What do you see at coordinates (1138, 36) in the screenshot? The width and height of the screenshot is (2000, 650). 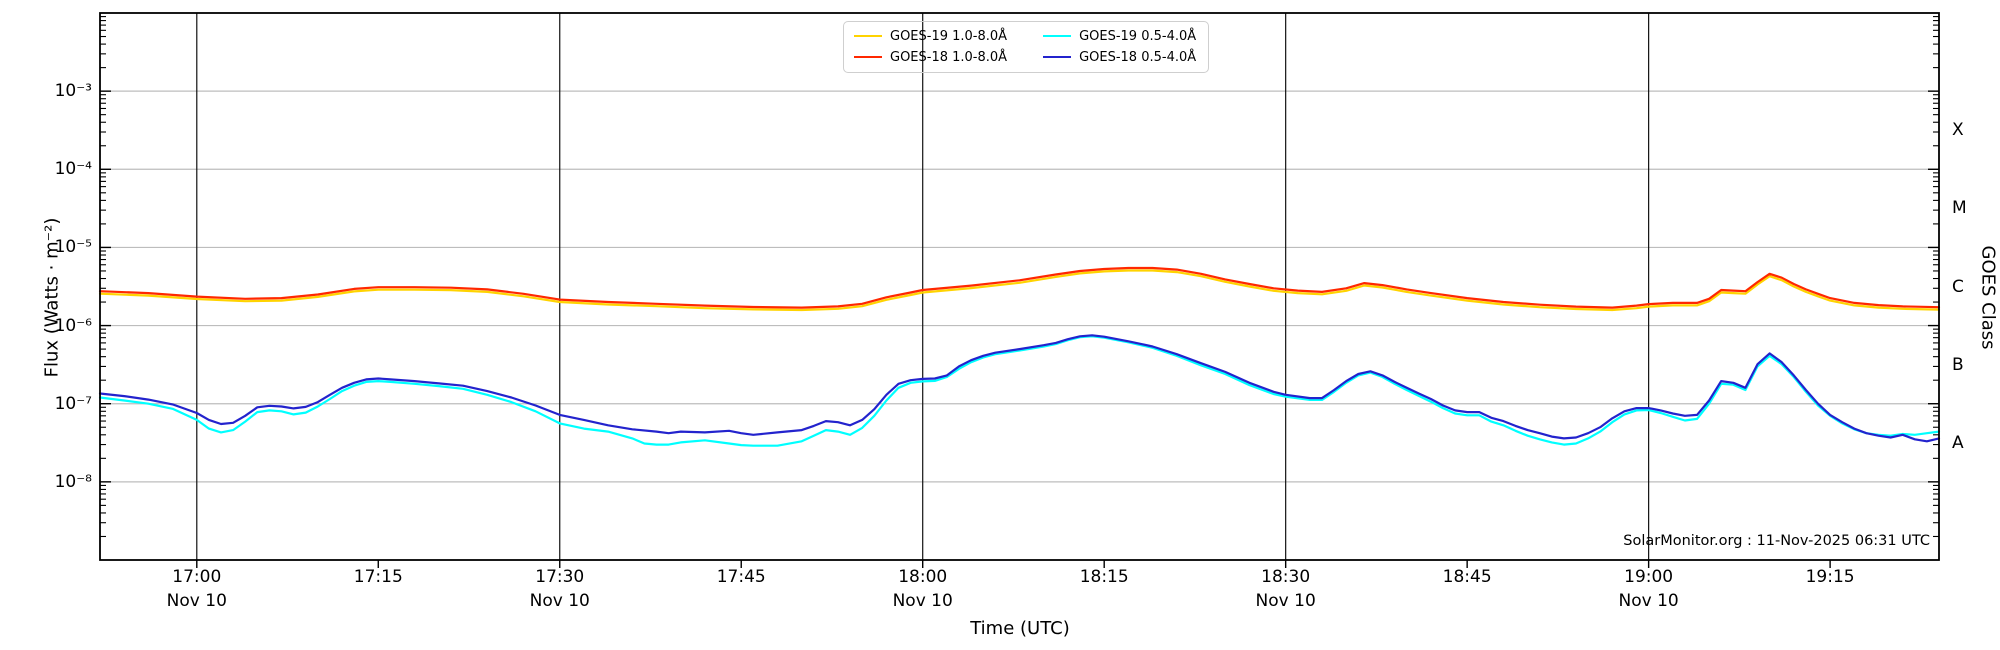 I see `legend-label: GOES-19 0.5-4.0Å` at bounding box center [1138, 36].